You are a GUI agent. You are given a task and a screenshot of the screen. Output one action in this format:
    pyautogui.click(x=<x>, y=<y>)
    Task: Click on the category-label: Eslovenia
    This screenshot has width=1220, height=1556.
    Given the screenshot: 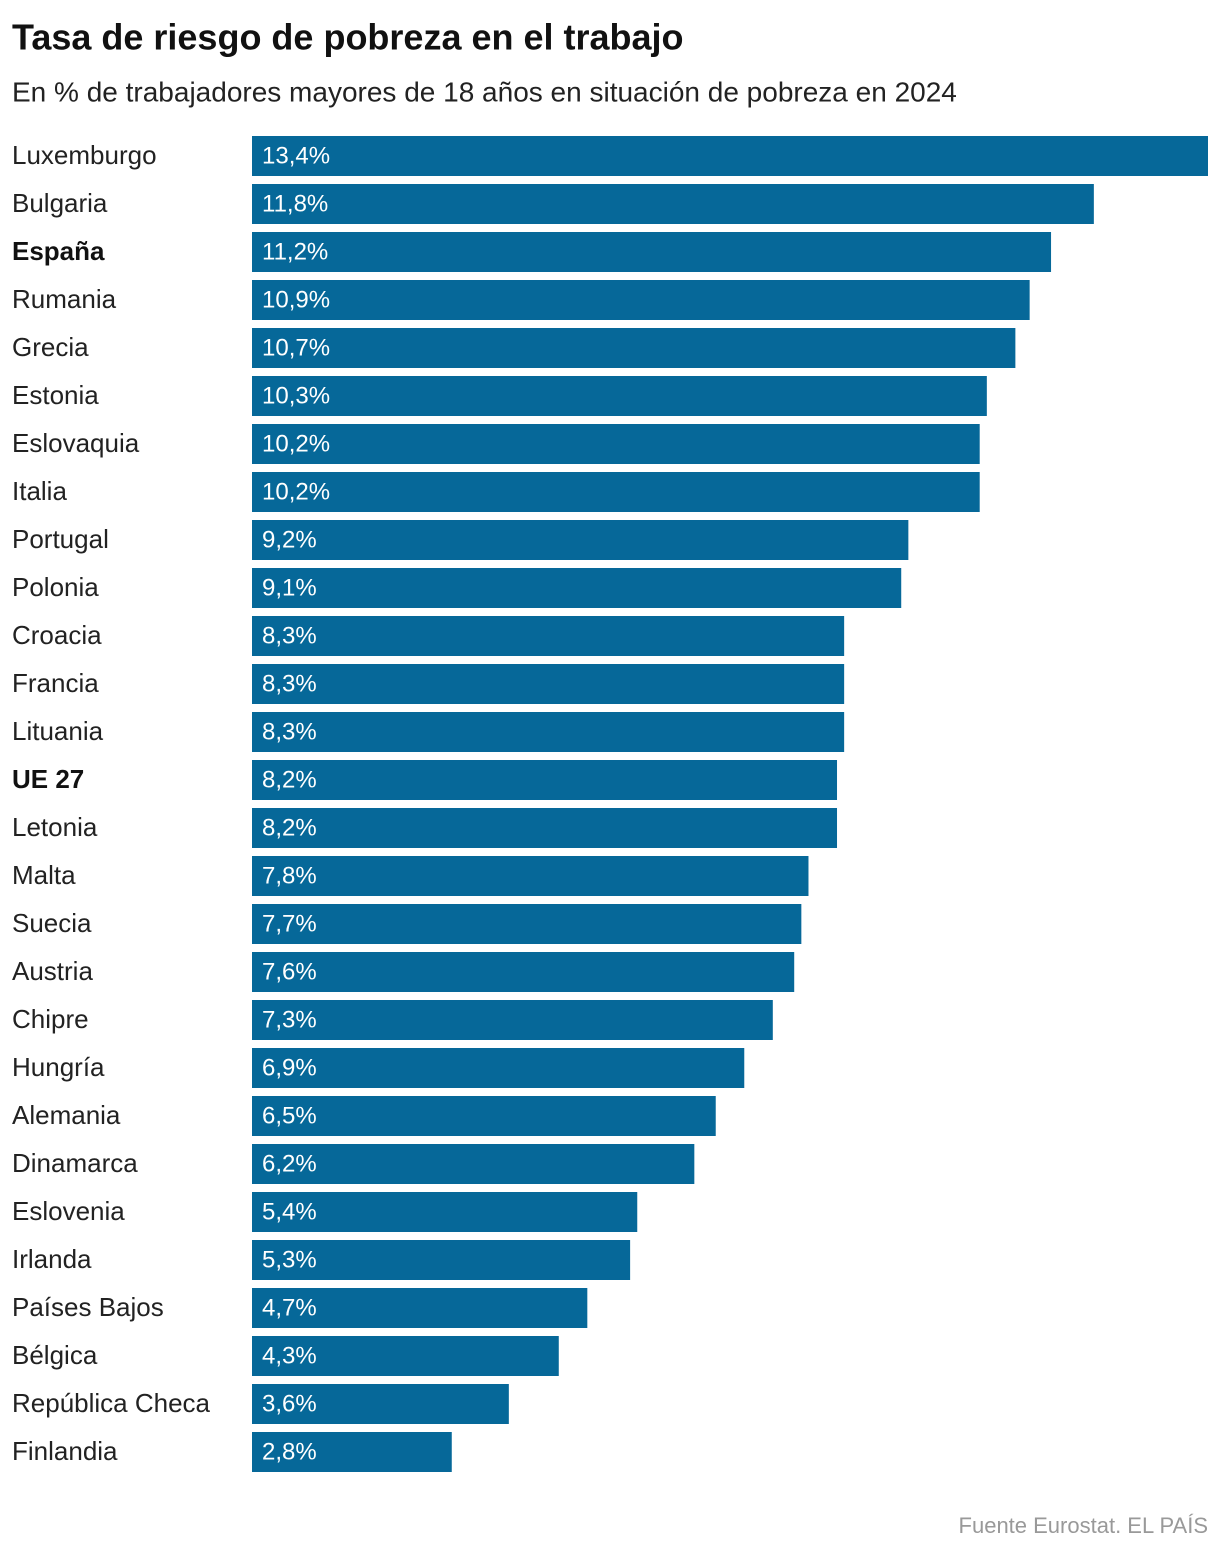 What is the action you would take?
    pyautogui.click(x=68, y=1211)
    